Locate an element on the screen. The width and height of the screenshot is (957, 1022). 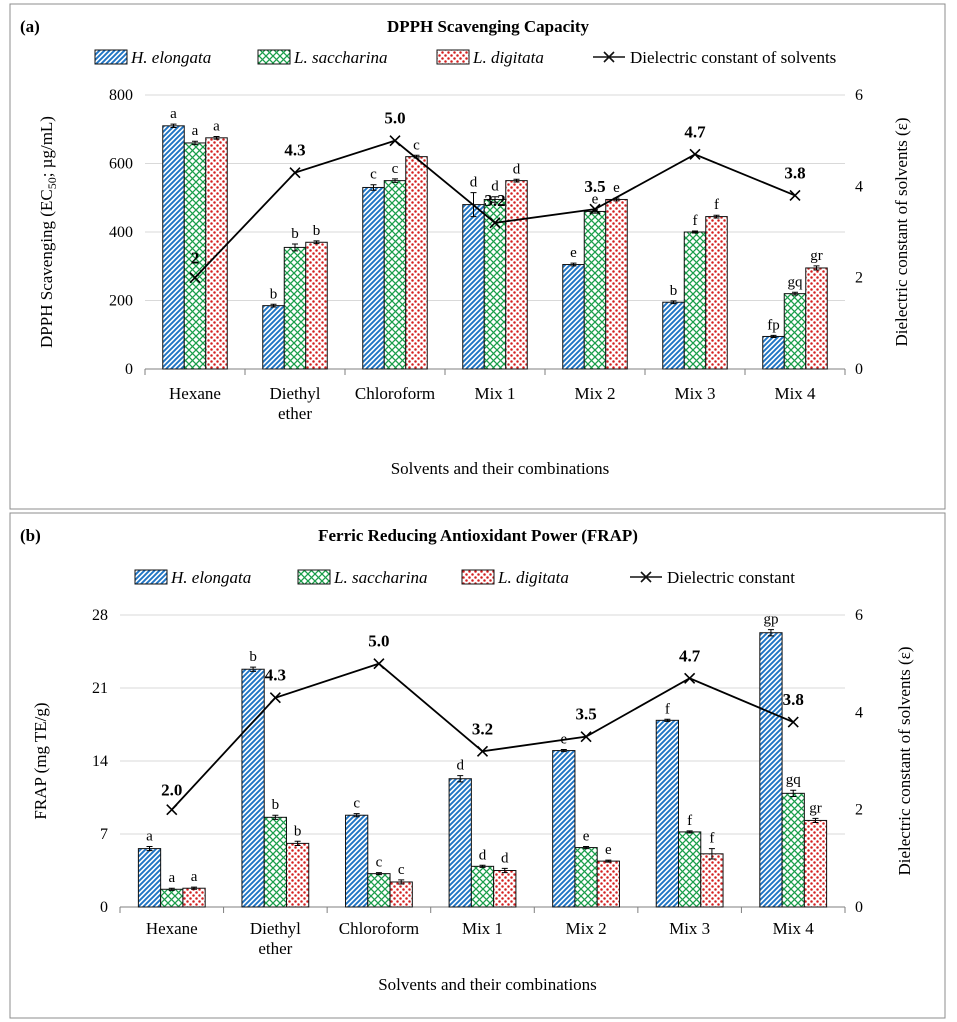
x-category-label: Hexane is located at coordinates (195, 393).